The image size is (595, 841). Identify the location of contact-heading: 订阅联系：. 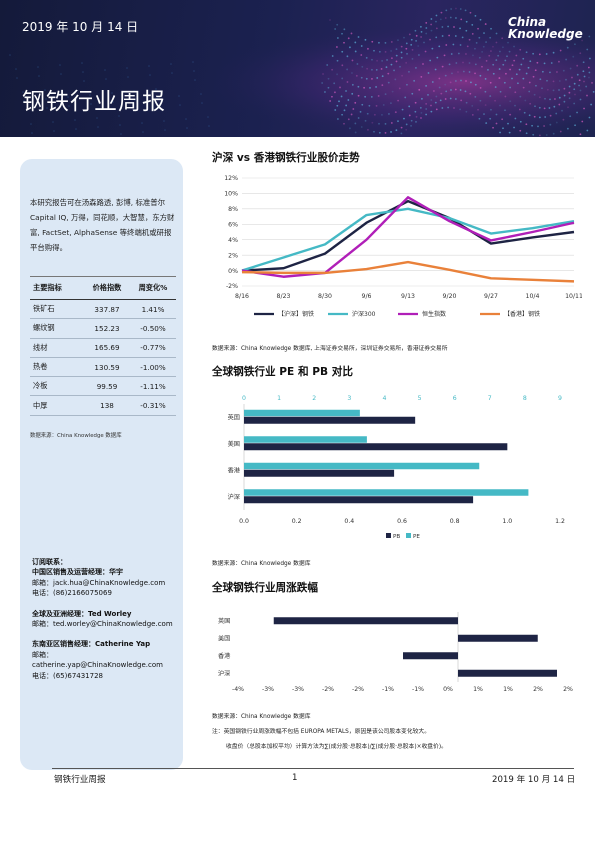
(49, 562).